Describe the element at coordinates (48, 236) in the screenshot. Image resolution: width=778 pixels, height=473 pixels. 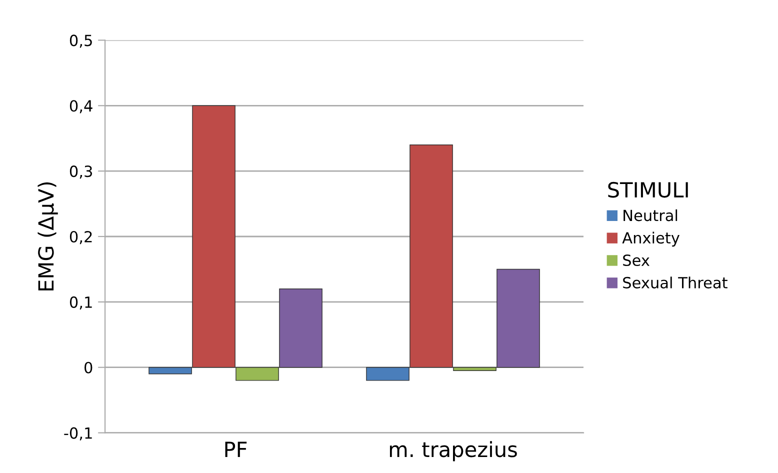
I see `y-axis-title: EMG (ΔµV)` at that location.